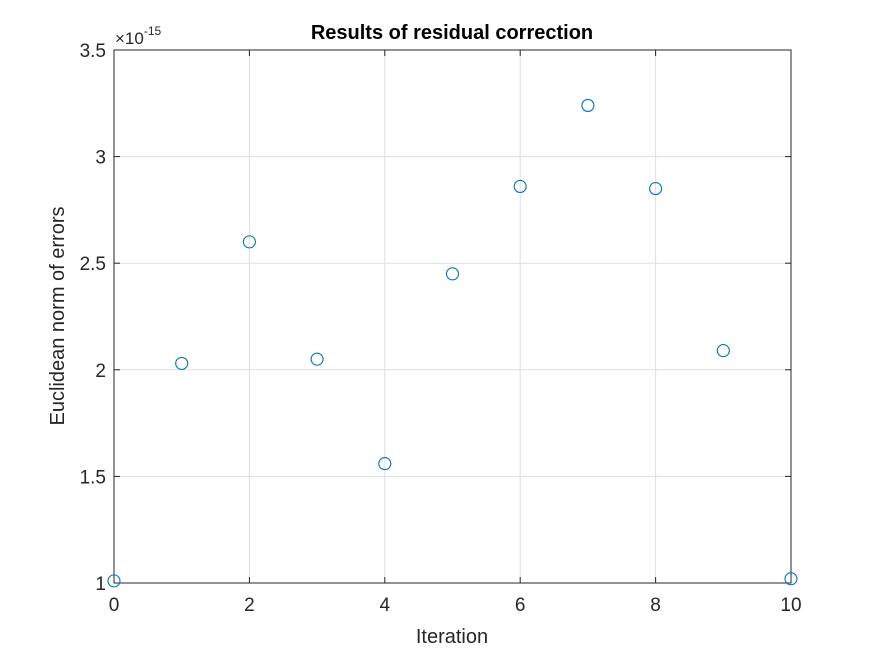  What do you see at coordinates (129, 38) in the screenshot?
I see `exponent-base: ×10` at bounding box center [129, 38].